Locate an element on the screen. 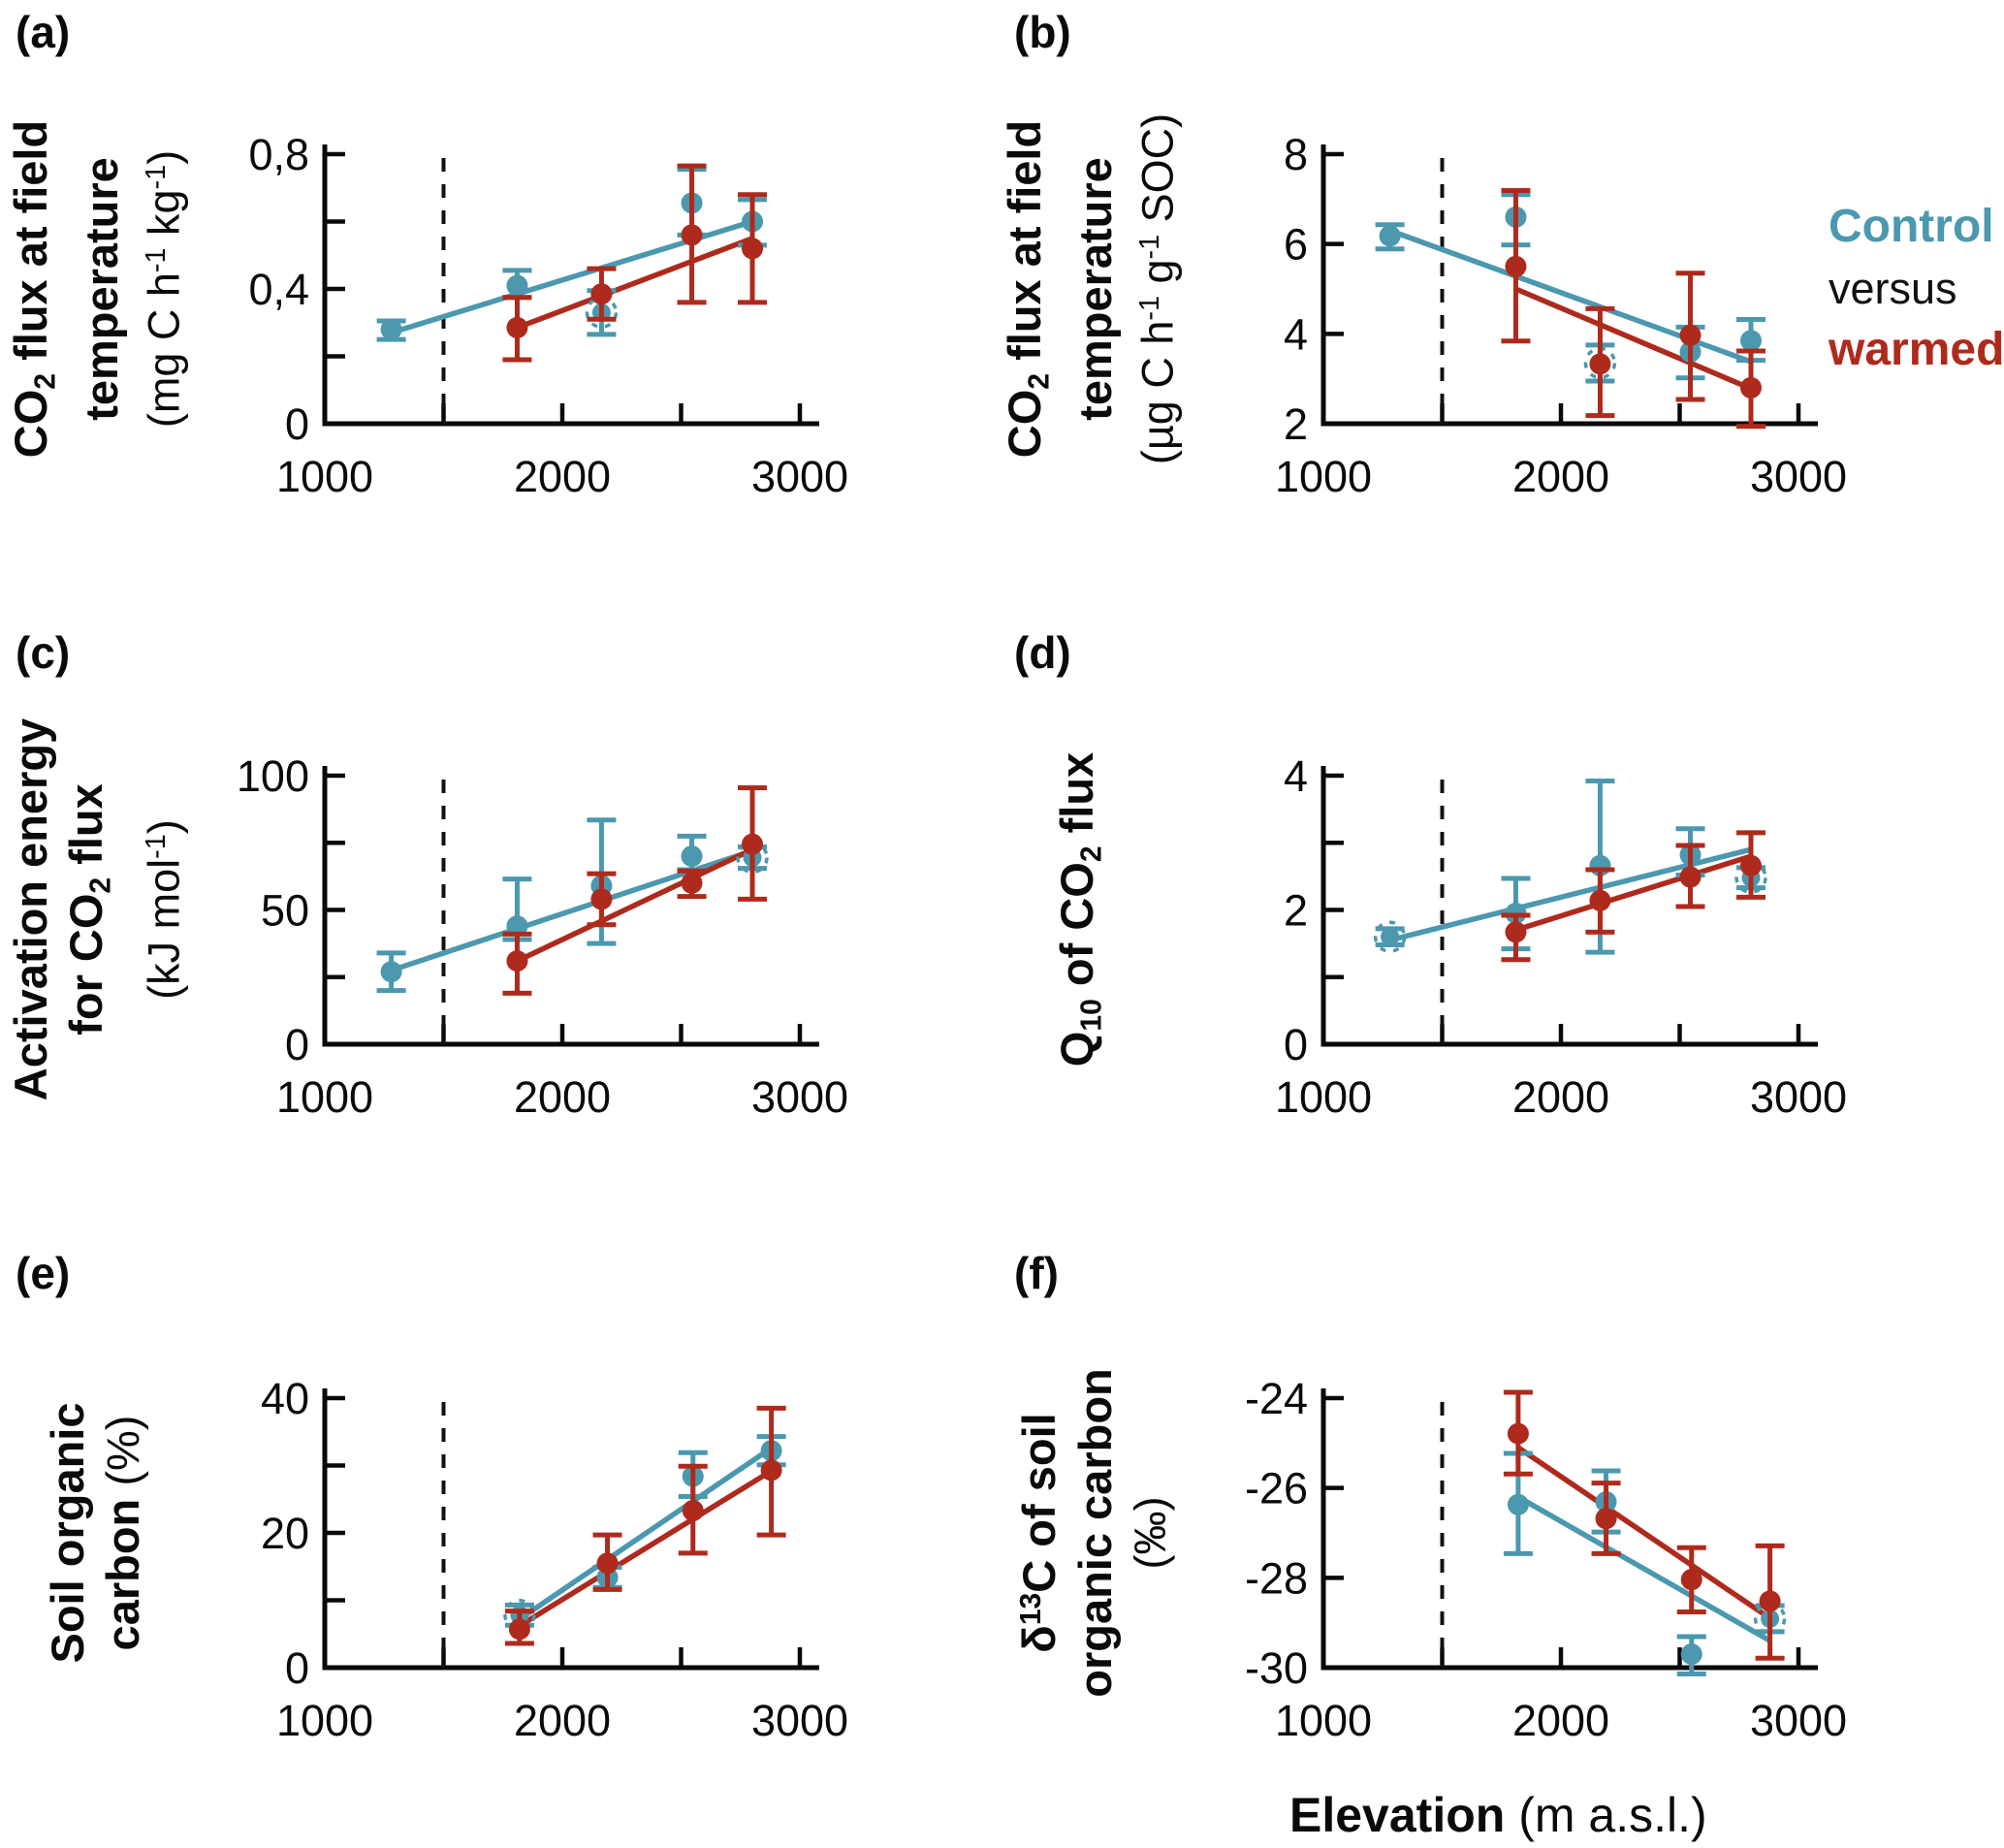 This screenshot has width=2004, height=1848. legend-item-warmed: warmed is located at coordinates (1917, 349).